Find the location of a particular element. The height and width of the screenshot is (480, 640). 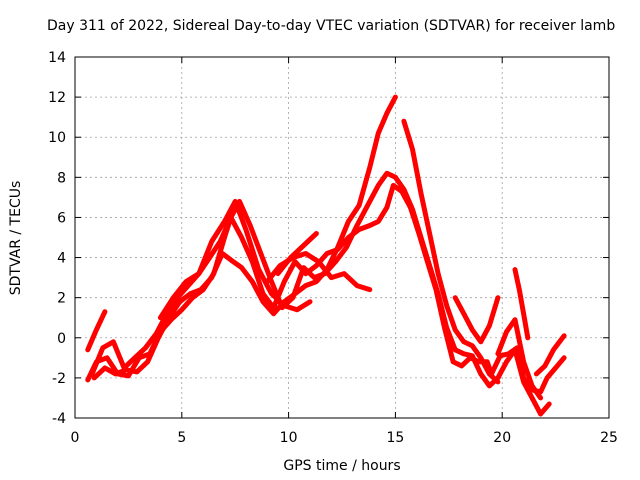

y-tick-label: 8 is located at coordinates (61, 178).